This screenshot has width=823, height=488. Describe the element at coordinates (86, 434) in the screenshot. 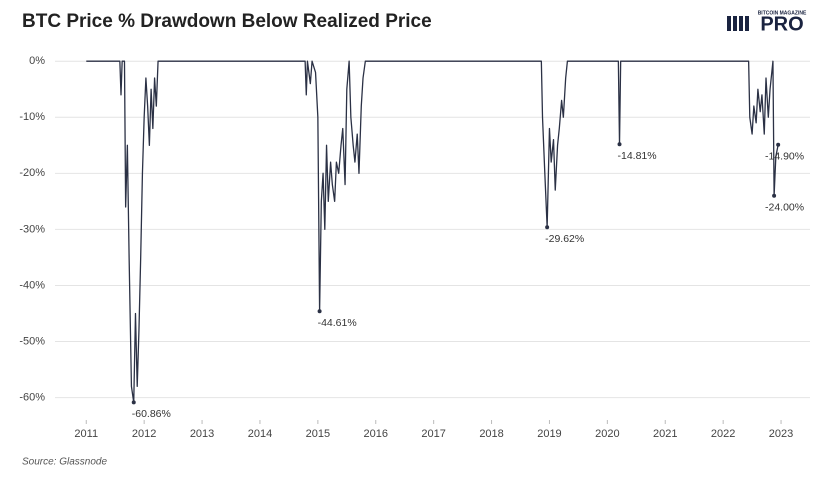

I see `x-tick-label: 2011` at that location.